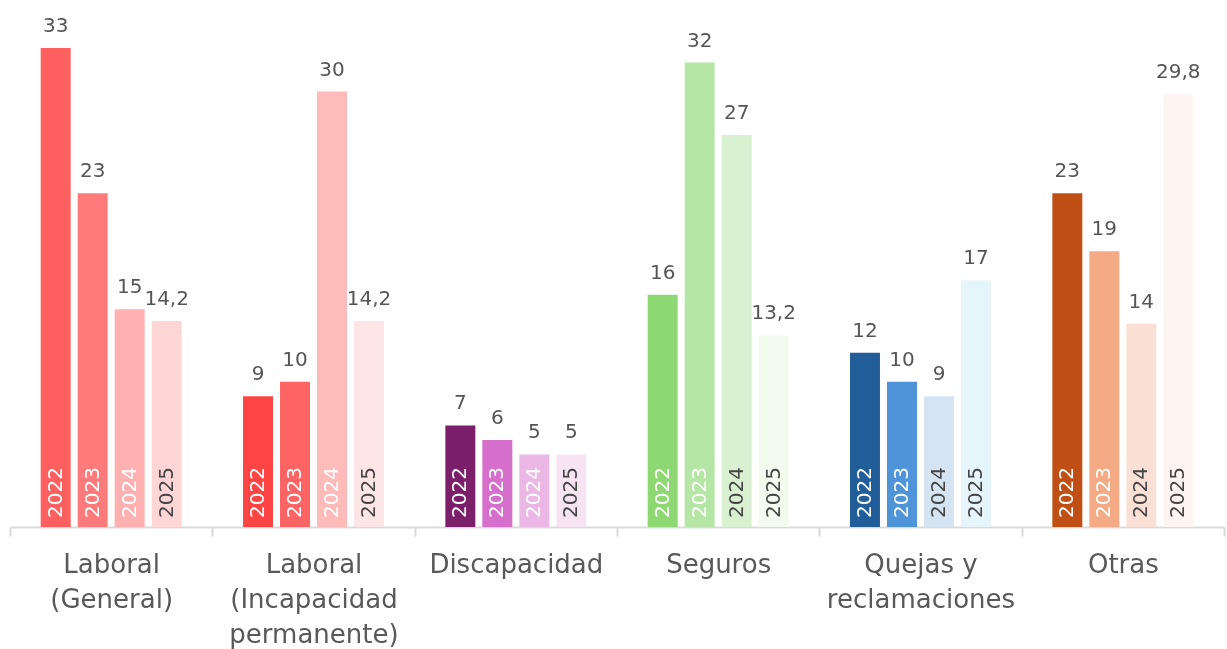 Image resolution: width=1227 pixels, height=649 pixels. What do you see at coordinates (460, 402) in the screenshot?
I see `data-label: 7` at bounding box center [460, 402].